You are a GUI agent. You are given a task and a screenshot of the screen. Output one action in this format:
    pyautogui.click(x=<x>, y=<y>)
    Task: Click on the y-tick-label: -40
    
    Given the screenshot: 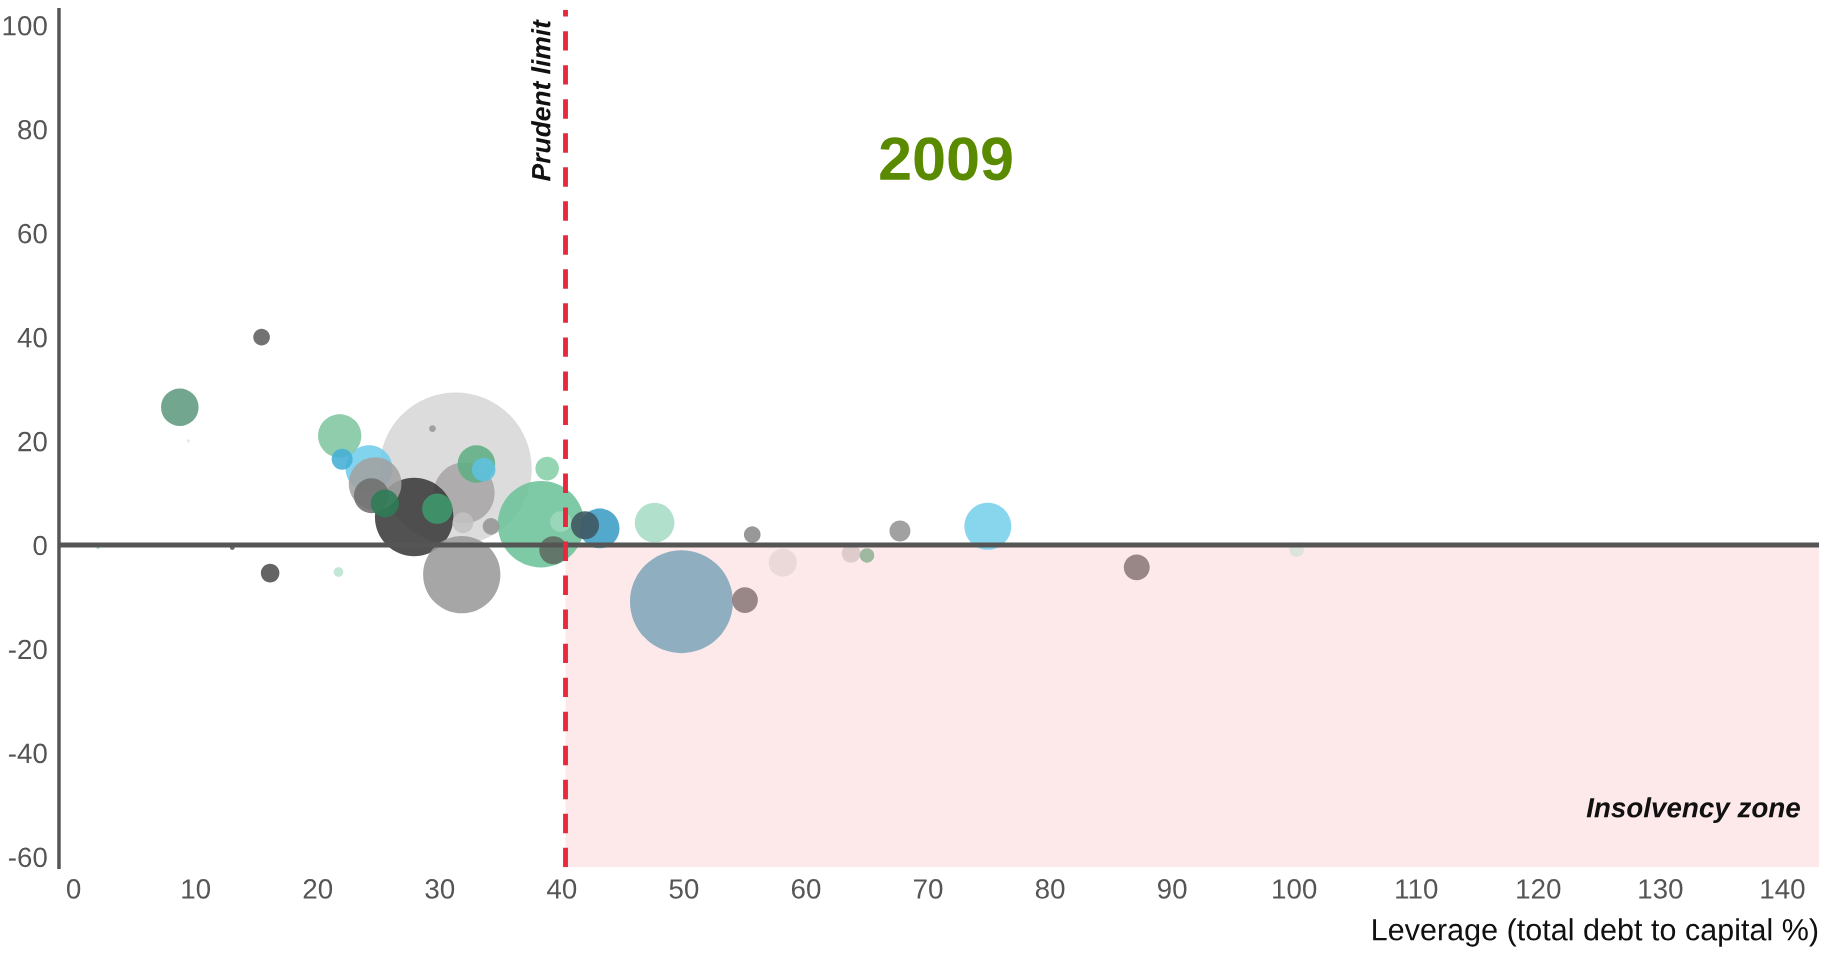 What is the action you would take?
    pyautogui.click(x=27, y=753)
    